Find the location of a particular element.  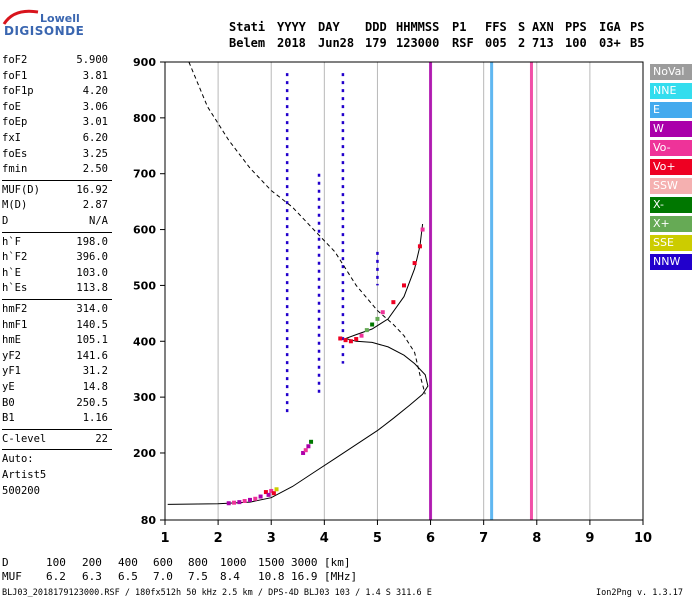

row-value: 100 is located at coordinates (56, 562).